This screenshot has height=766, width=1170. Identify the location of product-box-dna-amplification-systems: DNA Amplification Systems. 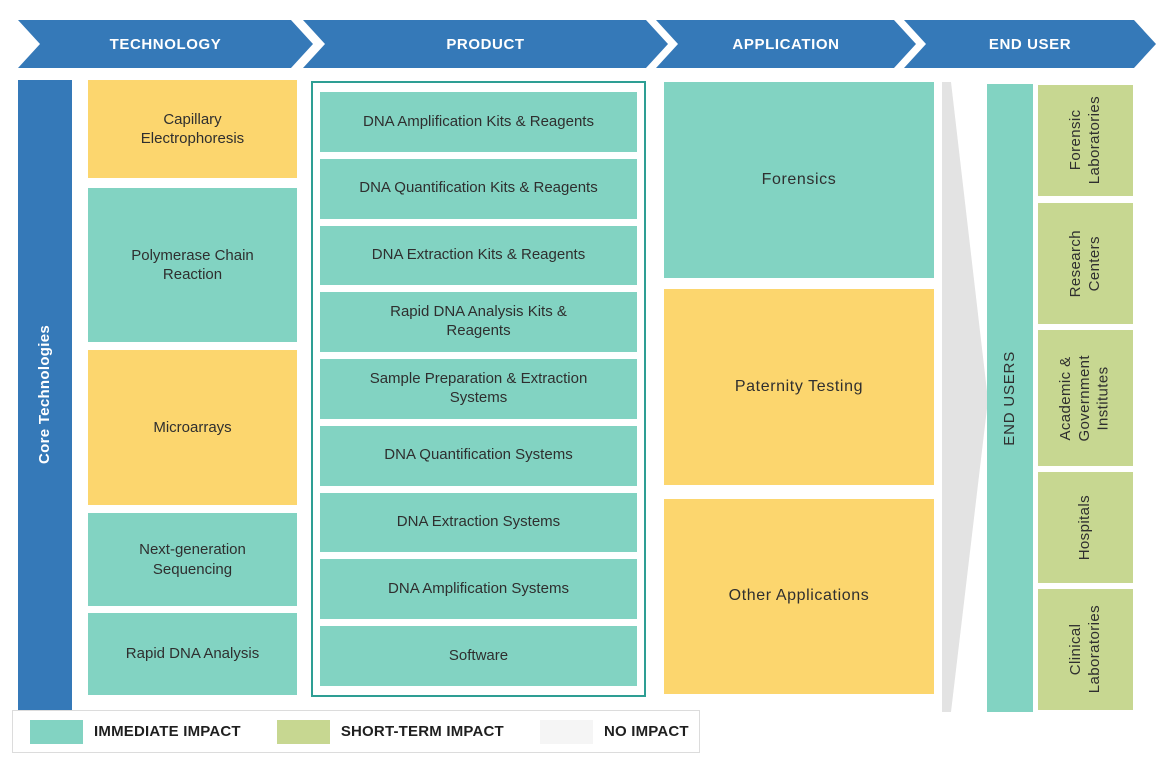
(478, 589).